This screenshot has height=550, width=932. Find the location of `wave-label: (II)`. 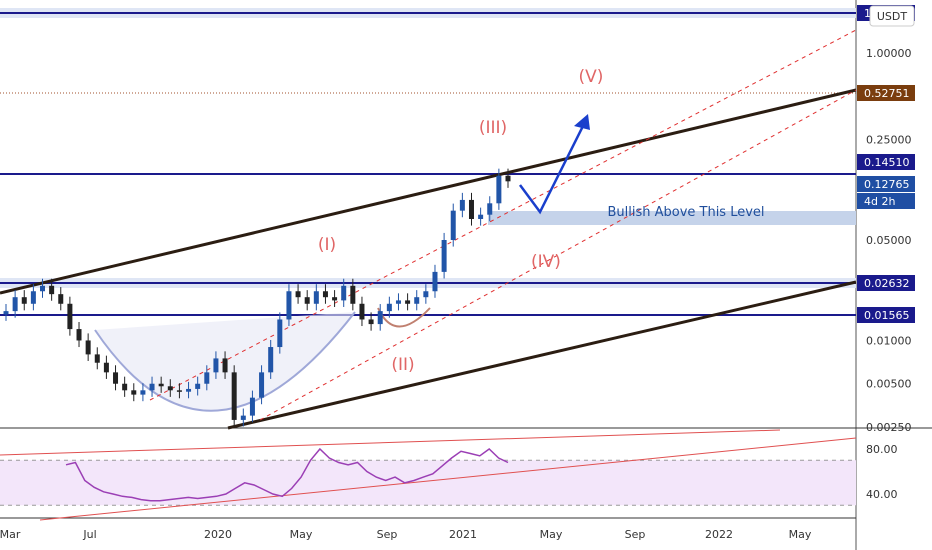

wave-label: (II) is located at coordinates (402, 365).